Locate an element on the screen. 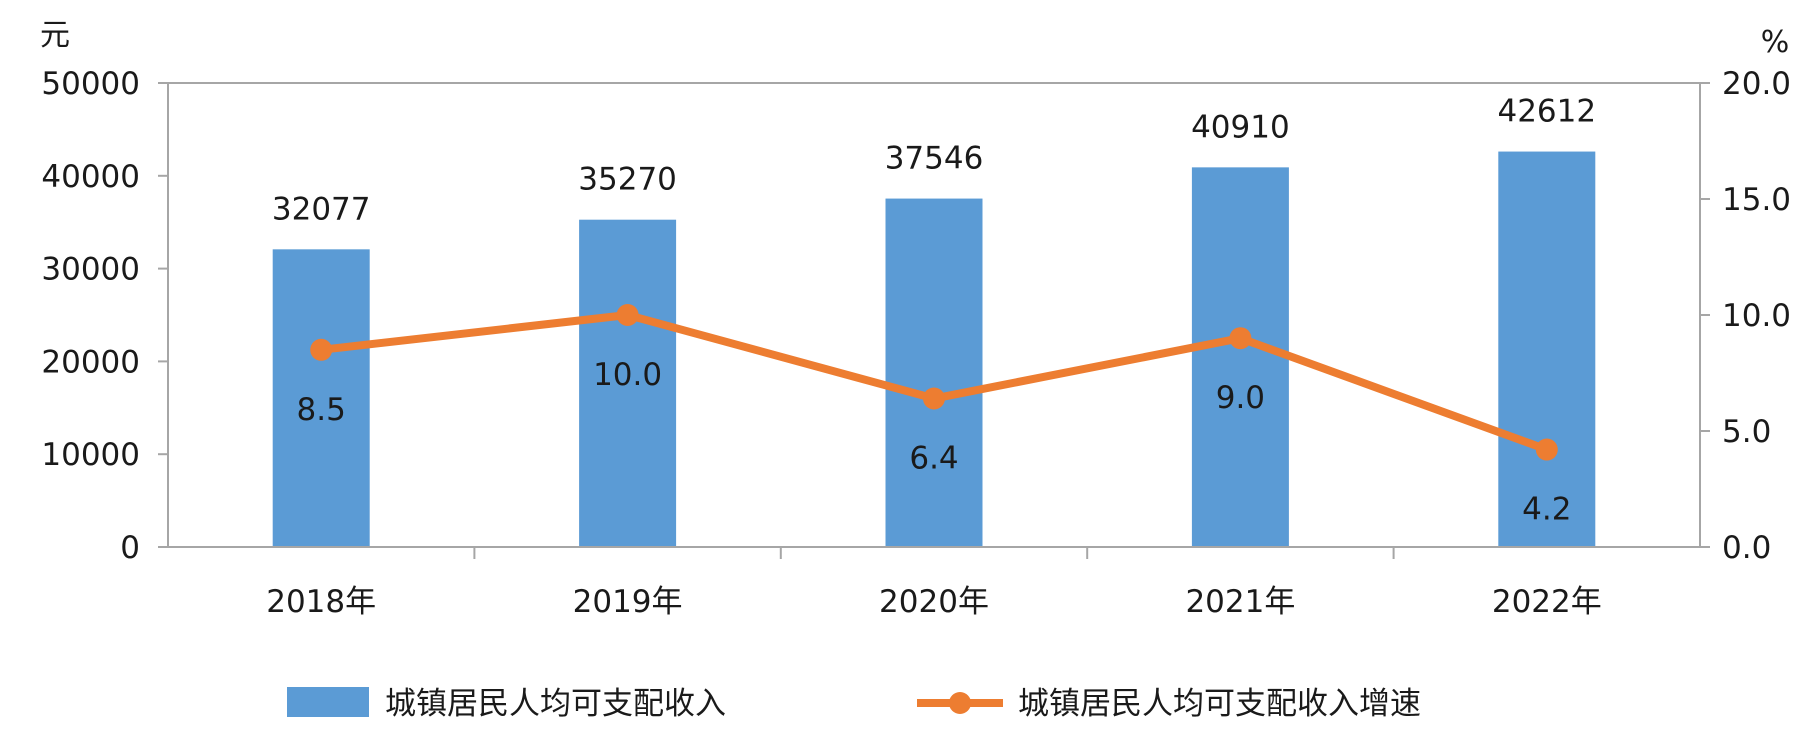 The image size is (1818, 749). x-tick-label: 2021年 is located at coordinates (1240, 602).